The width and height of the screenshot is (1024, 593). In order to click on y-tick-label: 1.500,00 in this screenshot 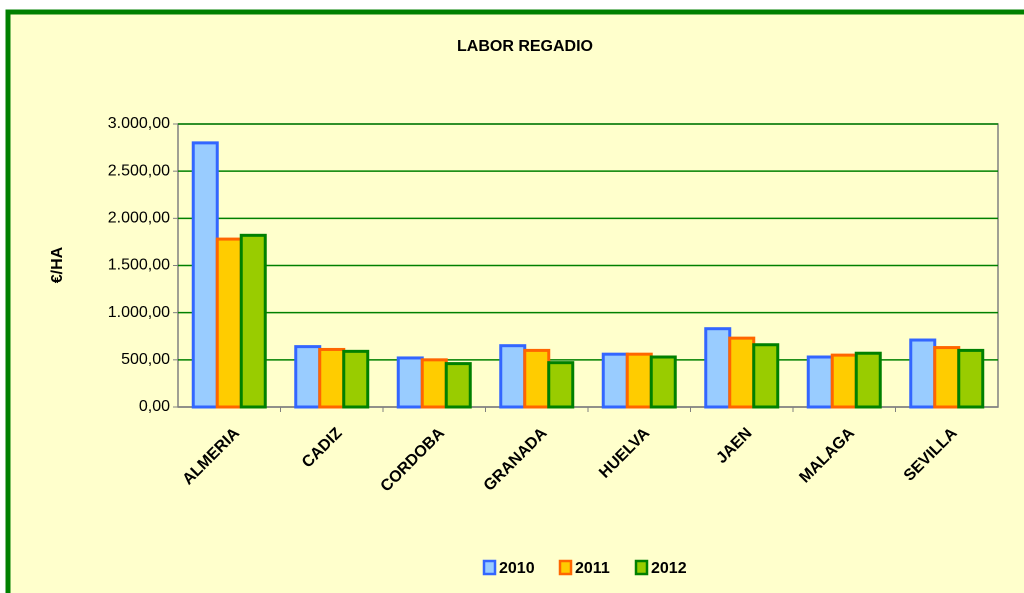, I will do `click(139, 265)`.